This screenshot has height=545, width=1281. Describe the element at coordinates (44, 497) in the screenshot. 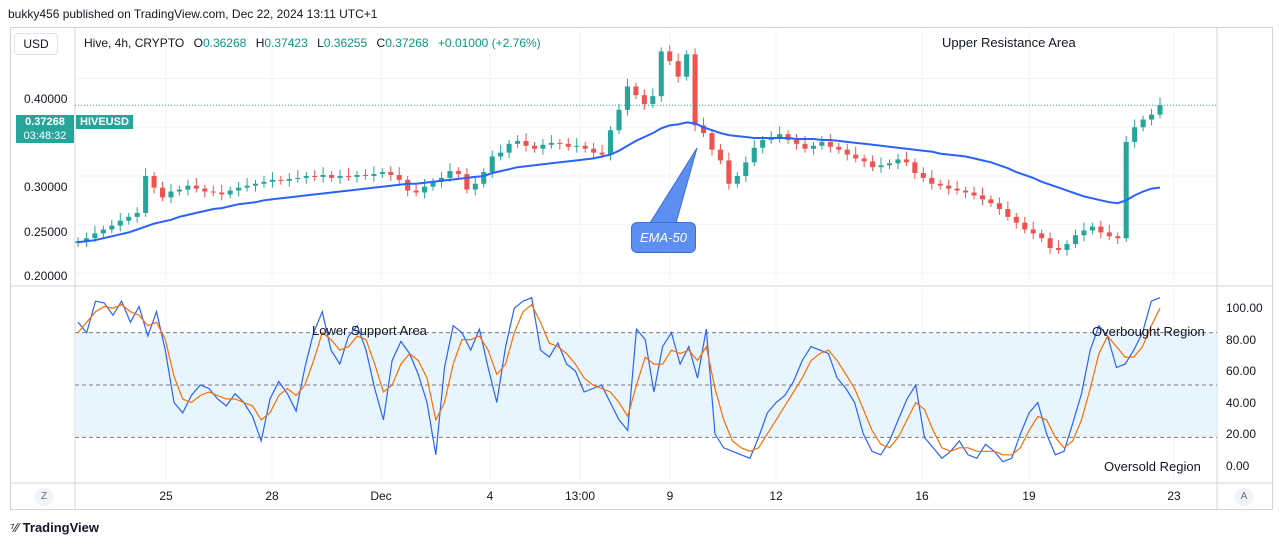

I see `zoom-toggle-button: Z` at that location.